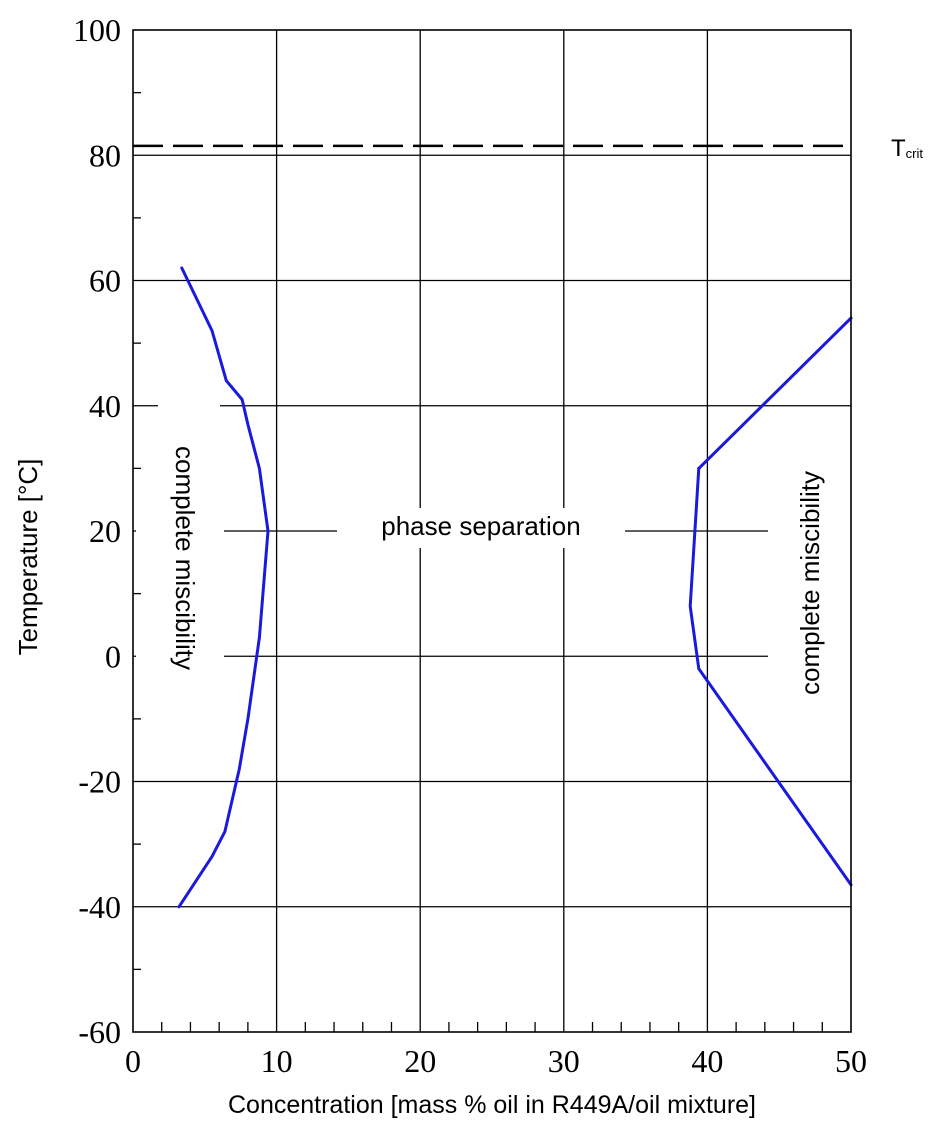  What do you see at coordinates (277, 1061) in the screenshot?
I see `x-tick-label: 10` at bounding box center [277, 1061].